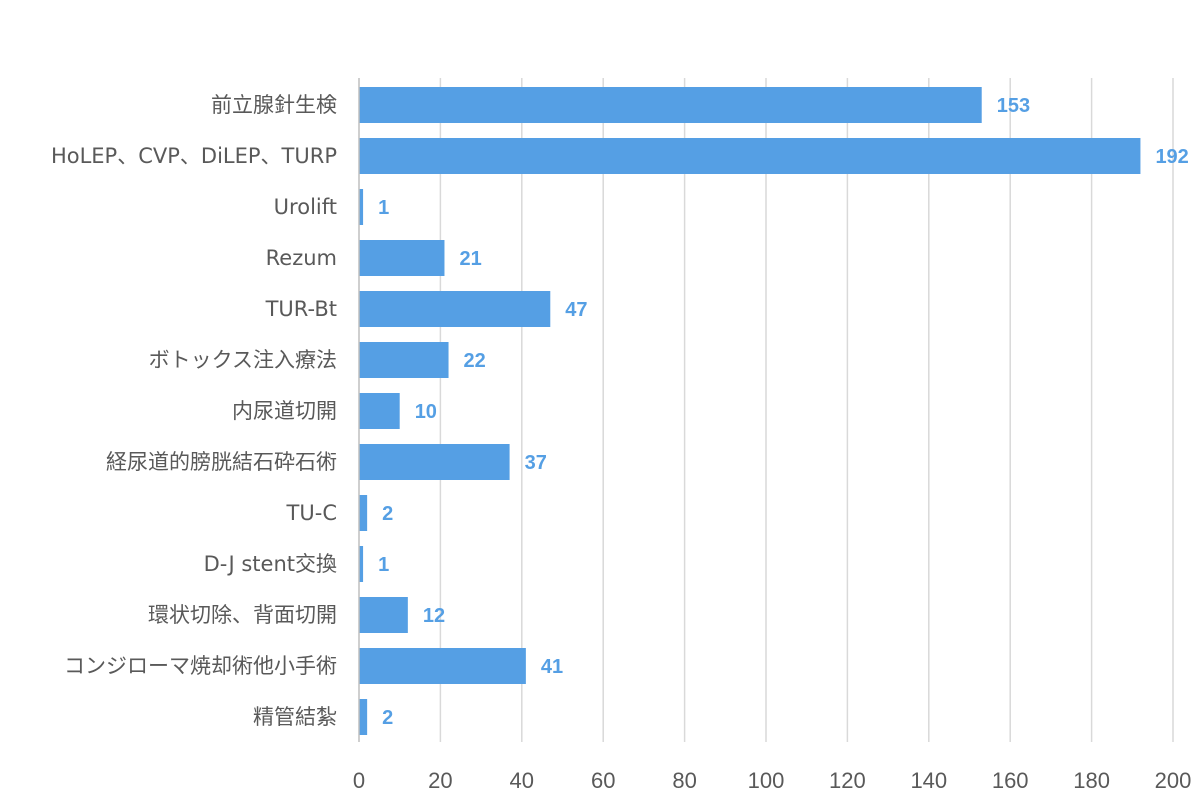  I want to click on x-tick-label: 120, so click(847, 780).